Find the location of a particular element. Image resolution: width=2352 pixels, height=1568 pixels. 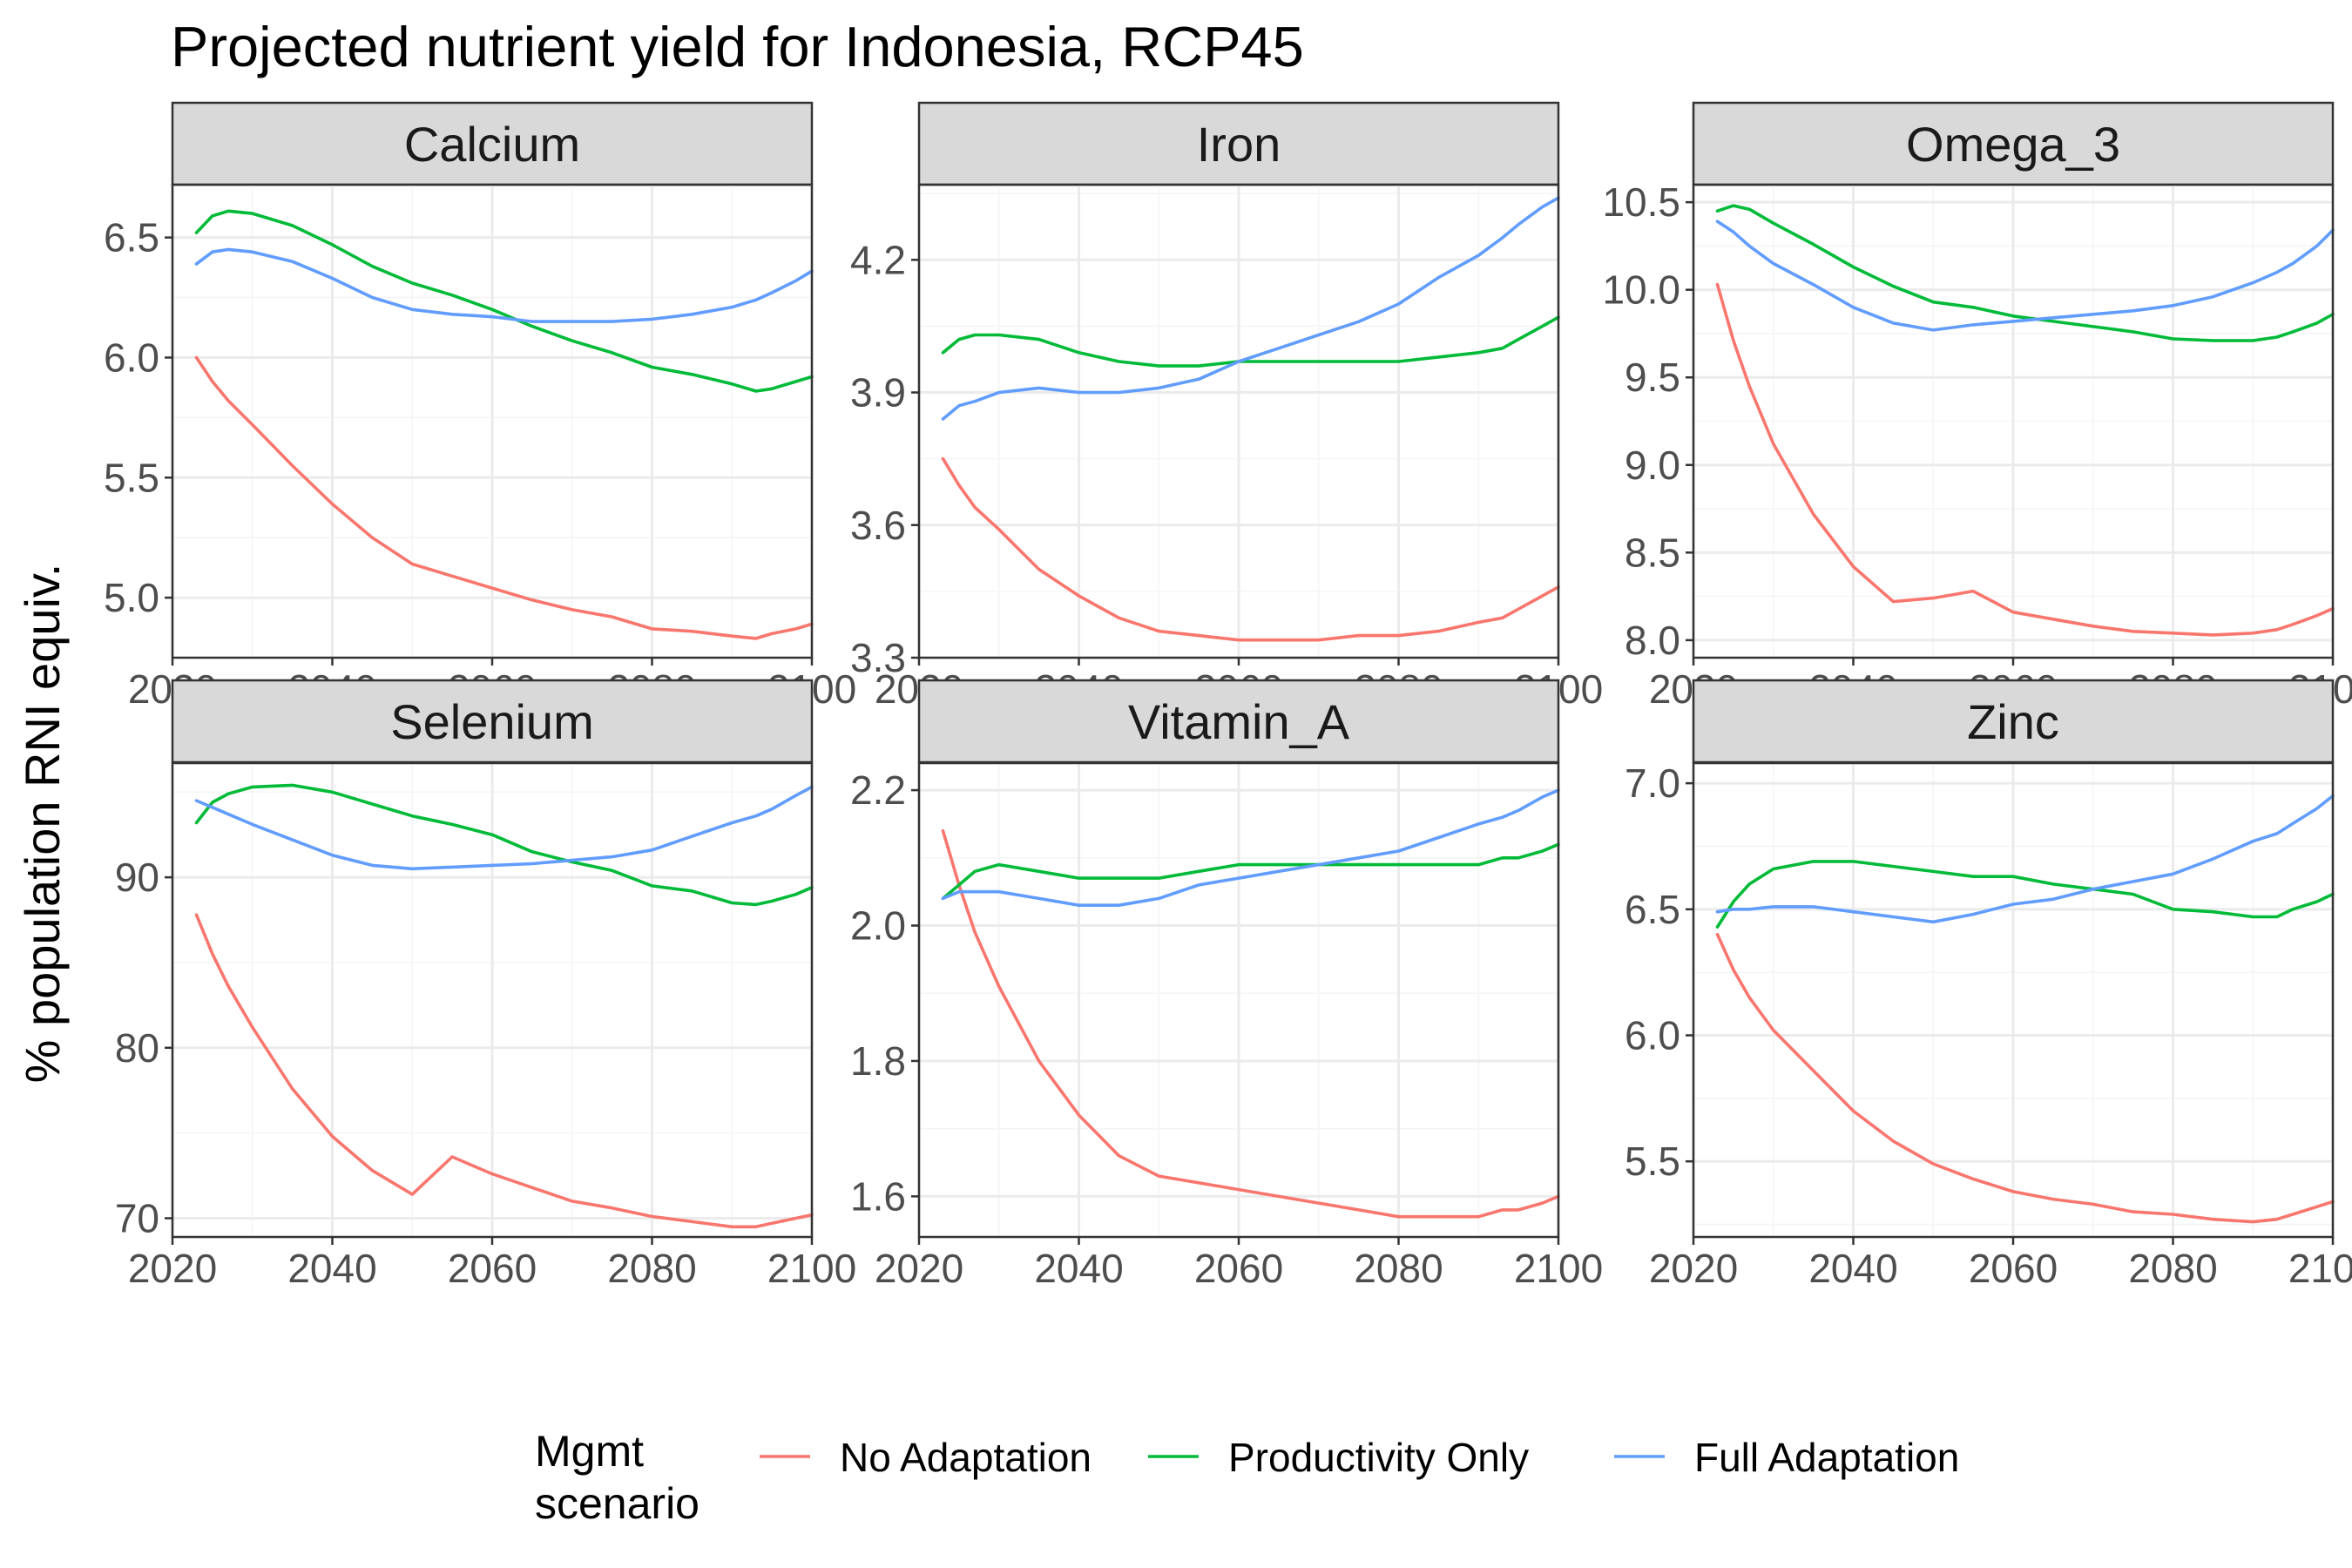

strip-label-vitamin-a: Vitamin_A is located at coordinates (1239, 721).